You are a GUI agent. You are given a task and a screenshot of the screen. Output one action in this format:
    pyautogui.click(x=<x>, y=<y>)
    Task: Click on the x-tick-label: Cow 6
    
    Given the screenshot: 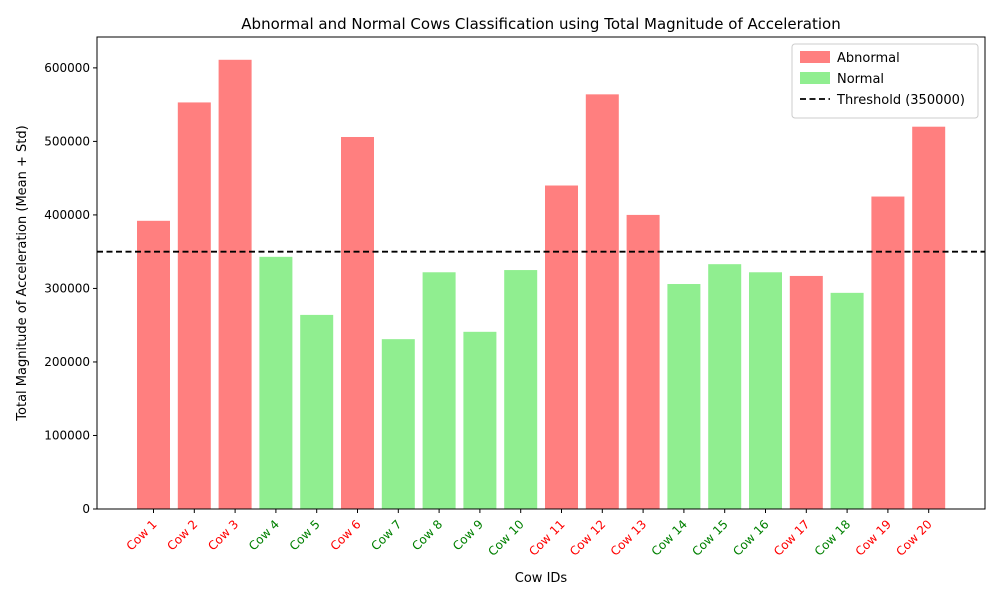 What is the action you would take?
    pyautogui.click(x=346, y=535)
    